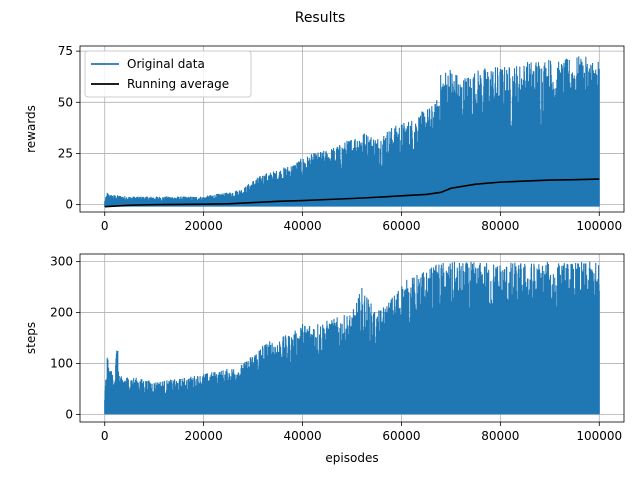 This screenshot has width=640, height=480. Describe the element at coordinates (204, 436) in the screenshot. I see `steps-xtick-label-1: 20000` at that location.